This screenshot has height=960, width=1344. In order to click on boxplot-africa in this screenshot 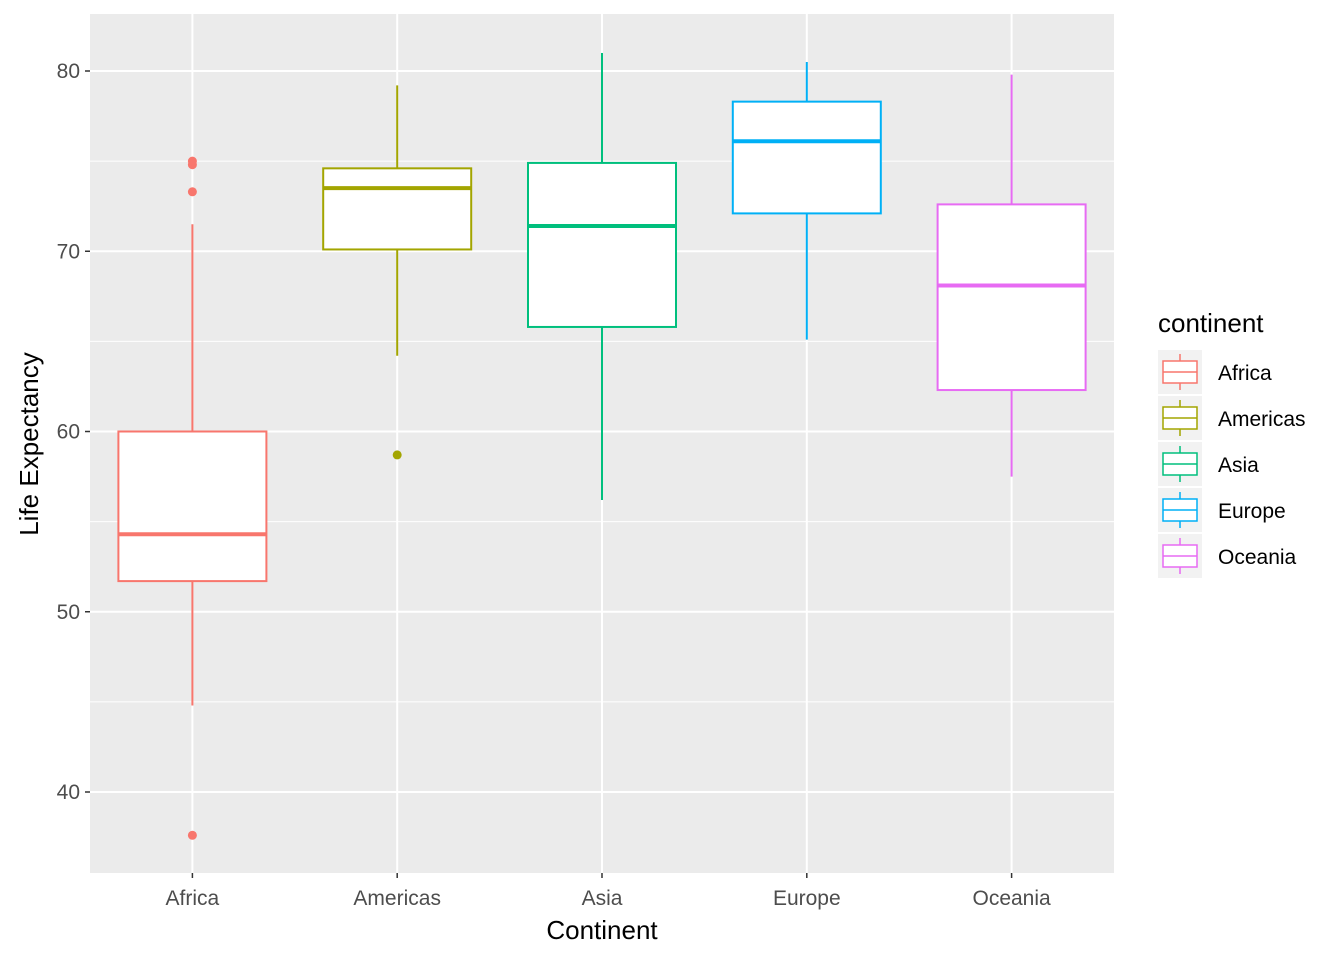, I will do `click(192, 498)`.